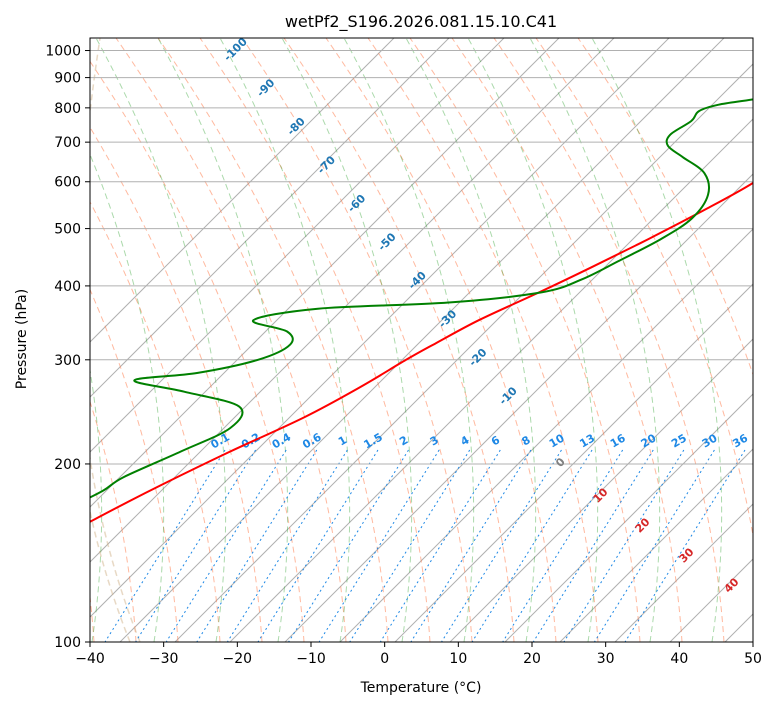 This screenshot has width=775, height=713. What do you see at coordinates (464, 440) in the screenshot?
I see `mixing-ratio-label: 4` at bounding box center [464, 440].